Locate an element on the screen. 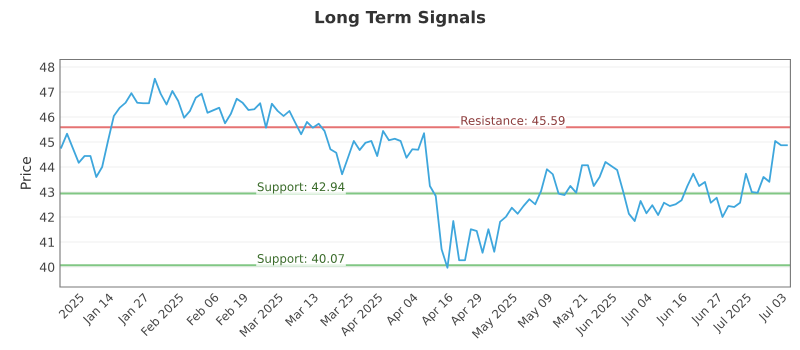  y-tick-label: 47 is located at coordinates (47, 92).